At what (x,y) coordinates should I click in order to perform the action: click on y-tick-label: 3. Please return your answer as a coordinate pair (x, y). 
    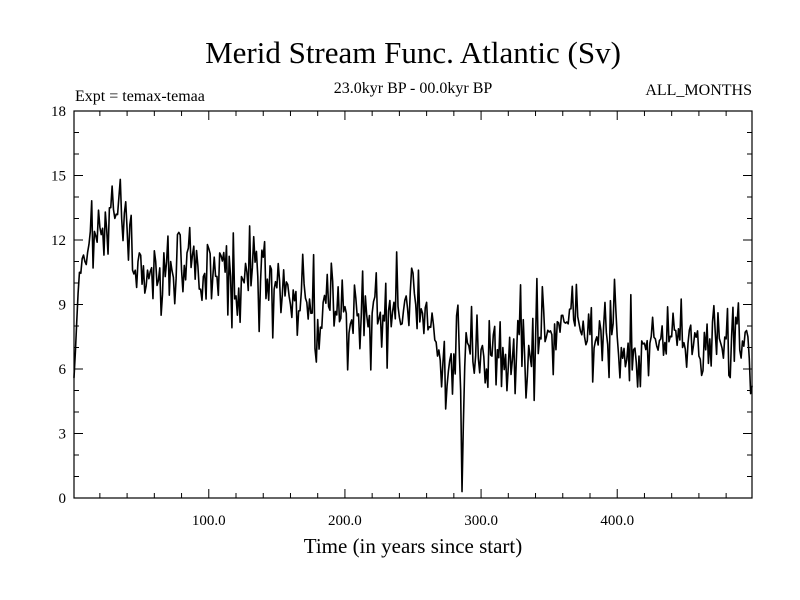
    Looking at the image, I should click on (63, 435).